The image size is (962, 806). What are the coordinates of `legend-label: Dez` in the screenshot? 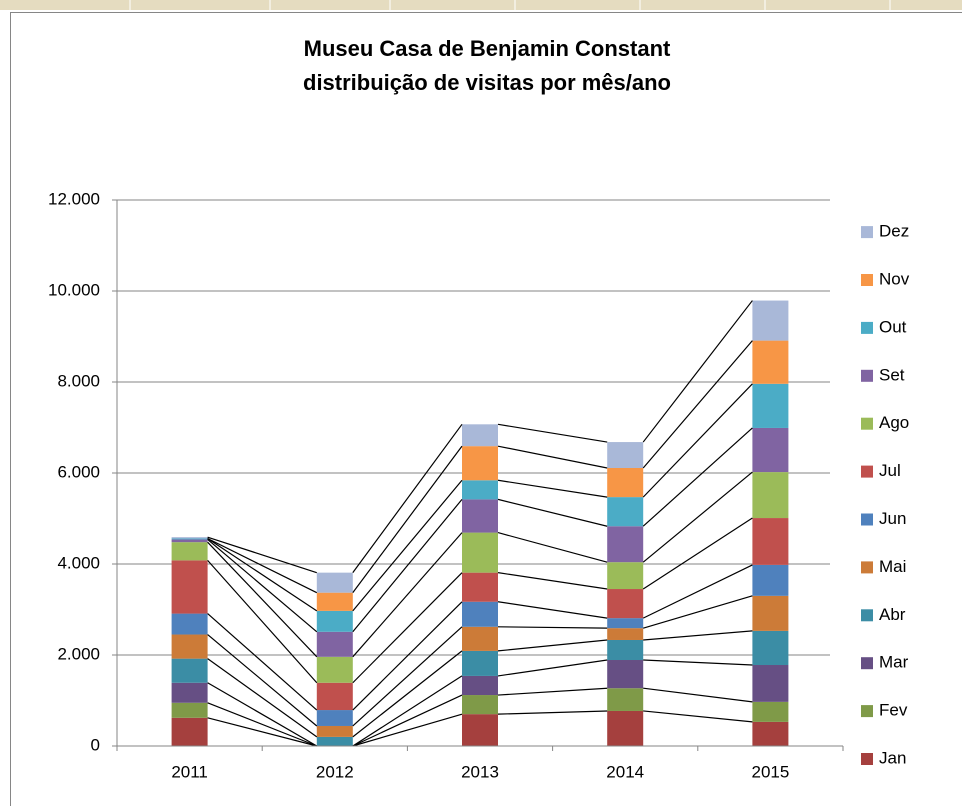 It's located at (894, 231).